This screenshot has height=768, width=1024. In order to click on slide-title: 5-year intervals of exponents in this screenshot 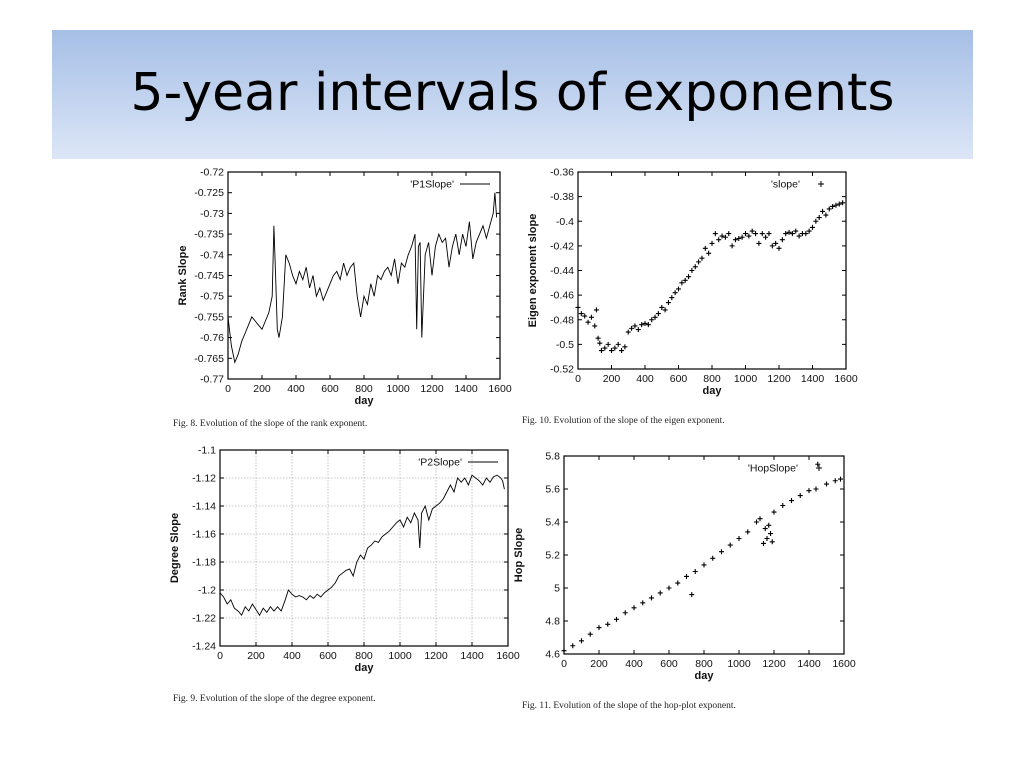, I will do `click(512, 92)`.